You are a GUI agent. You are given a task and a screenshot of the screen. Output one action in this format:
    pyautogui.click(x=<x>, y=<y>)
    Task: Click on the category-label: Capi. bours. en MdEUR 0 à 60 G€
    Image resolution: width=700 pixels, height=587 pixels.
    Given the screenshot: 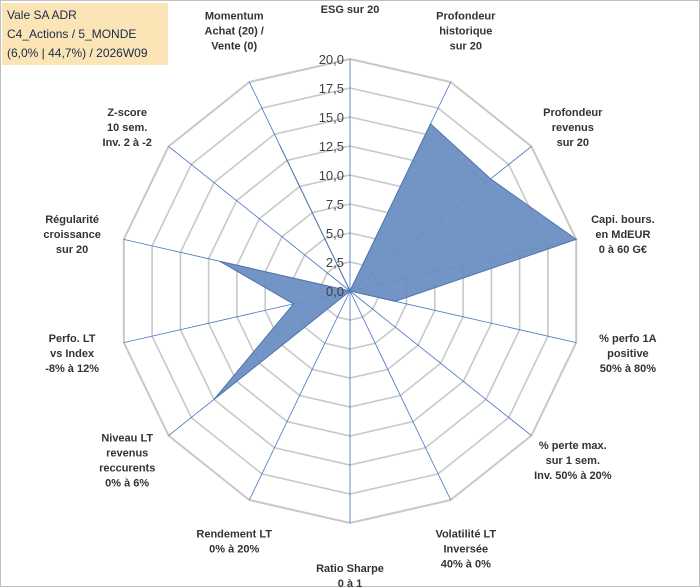 What is the action you would take?
    pyautogui.click(x=623, y=235)
    